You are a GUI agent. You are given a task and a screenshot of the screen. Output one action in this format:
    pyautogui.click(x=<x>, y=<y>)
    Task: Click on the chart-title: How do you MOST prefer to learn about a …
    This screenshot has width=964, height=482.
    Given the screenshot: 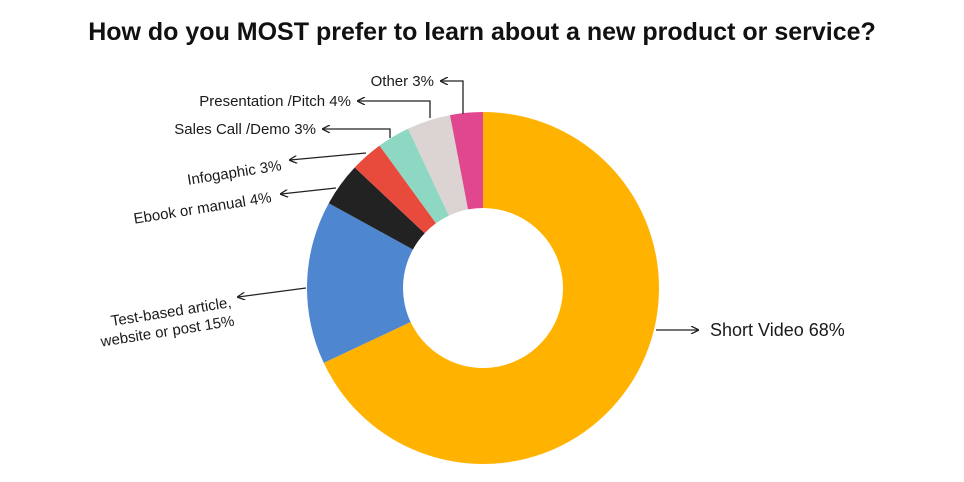 What is the action you would take?
    pyautogui.click(x=482, y=32)
    